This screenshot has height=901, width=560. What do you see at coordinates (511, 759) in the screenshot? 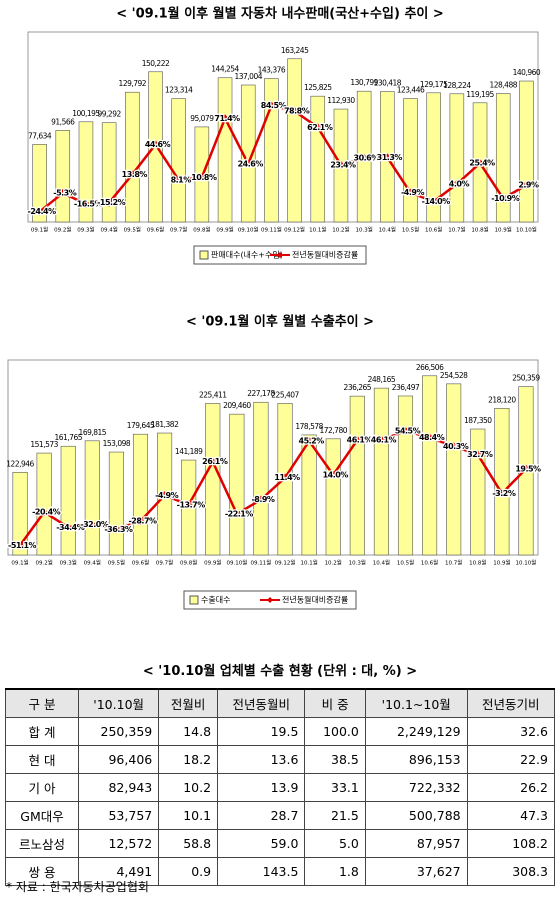
I see `cell: 22.9` at bounding box center [511, 759].